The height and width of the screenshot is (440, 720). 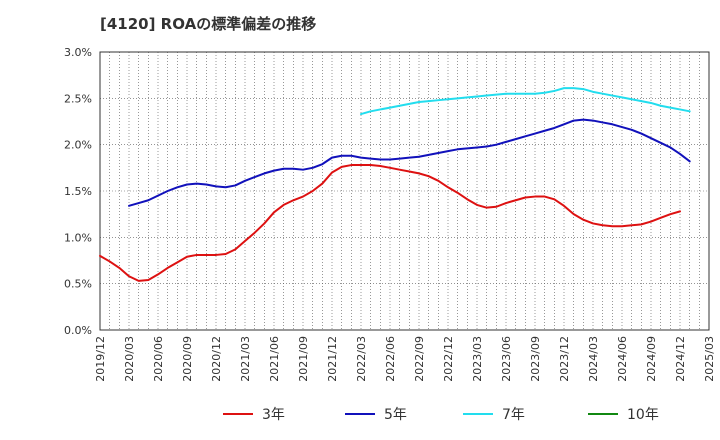 I want to click on y-axis-ticks: 0.0% 0.5% 1.0% 1.5% 2.0% 2.5% 3.0%, so click(x=78, y=191).